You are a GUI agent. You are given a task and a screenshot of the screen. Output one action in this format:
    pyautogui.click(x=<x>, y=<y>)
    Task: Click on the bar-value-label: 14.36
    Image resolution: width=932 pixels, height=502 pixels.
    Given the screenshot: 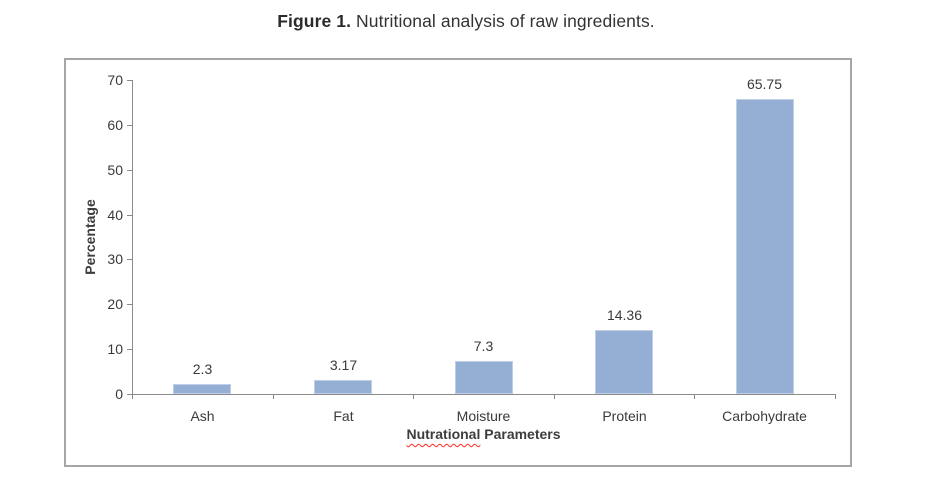 What is the action you would take?
    pyautogui.click(x=624, y=315)
    